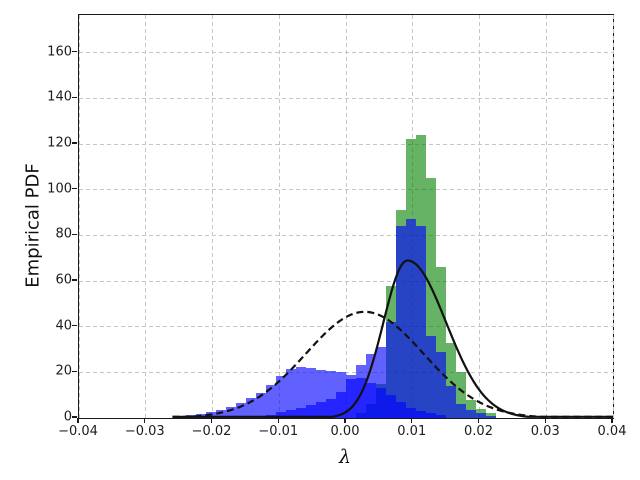  I want to click on x-axis-label: λ, so click(345, 457).